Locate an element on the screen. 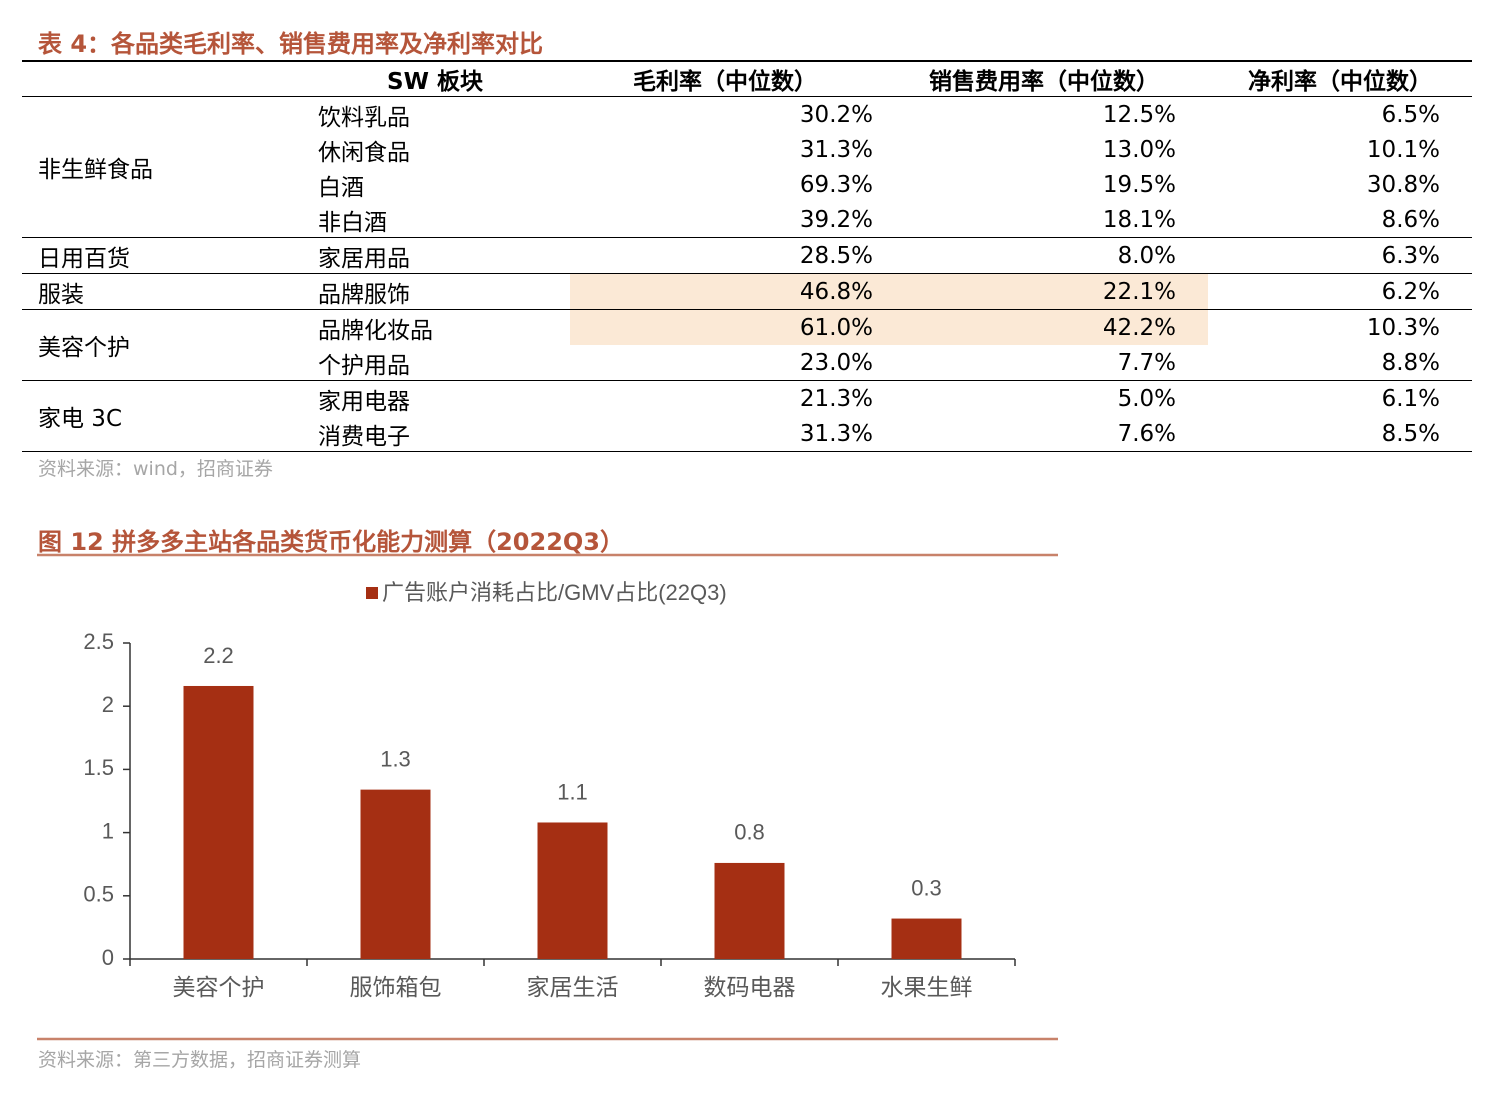 The height and width of the screenshot is (1093, 1496). group-cell: 美容个护 is located at coordinates (161, 345).